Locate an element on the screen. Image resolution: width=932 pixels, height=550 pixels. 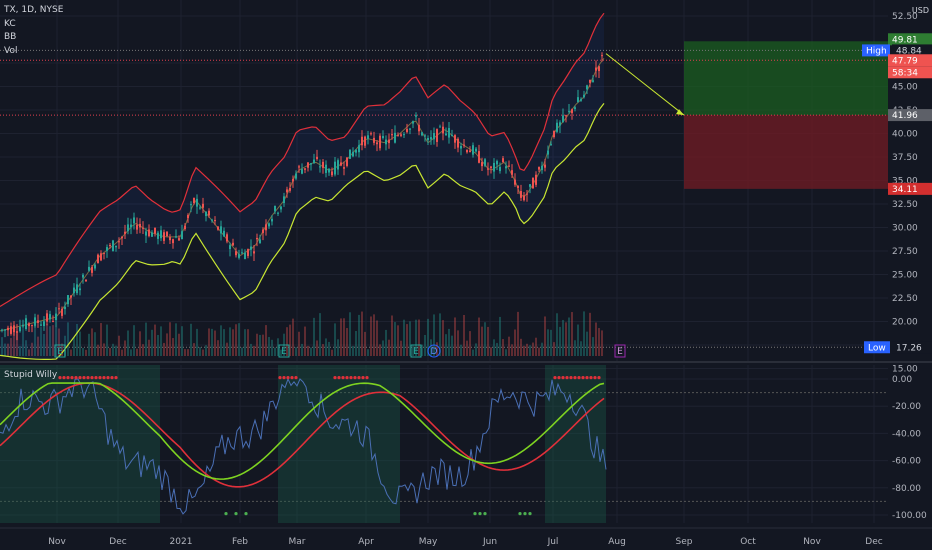
time-tick: Feb is located at coordinates (240, 542).